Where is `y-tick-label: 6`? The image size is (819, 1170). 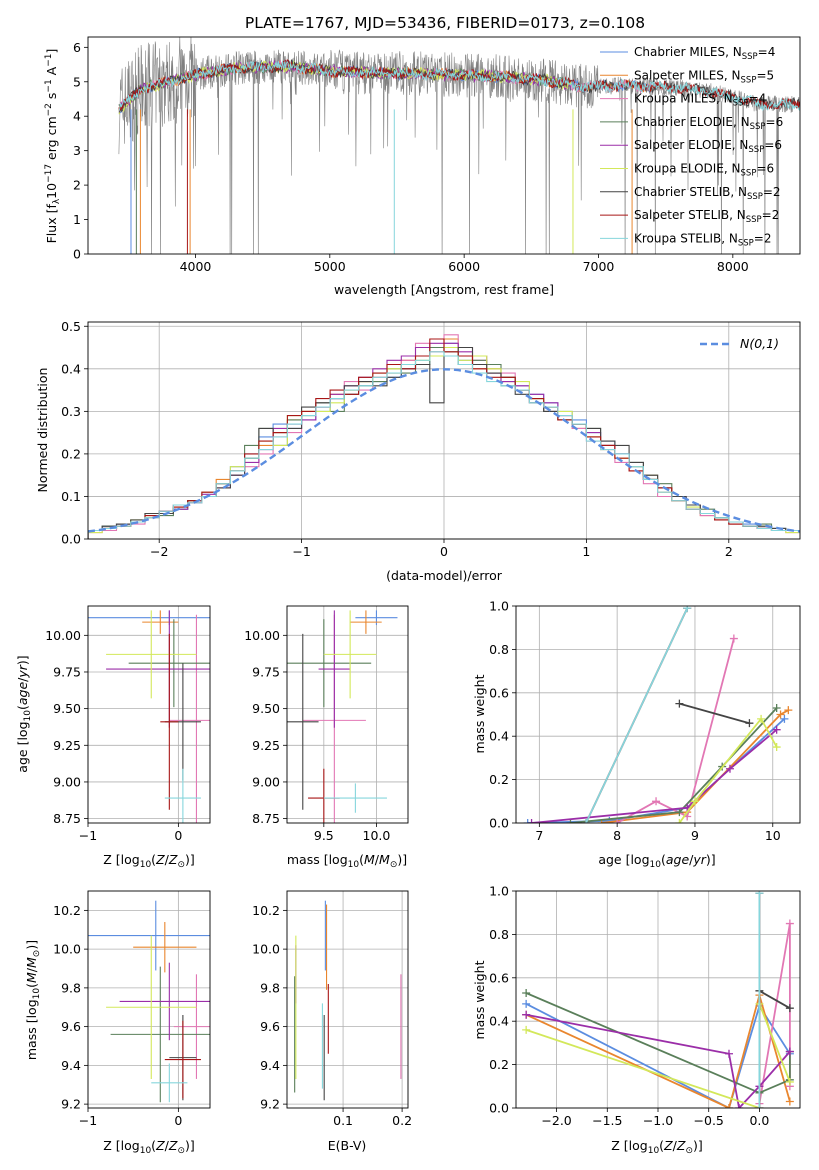
y-tick-label: 6 is located at coordinates (77, 47).